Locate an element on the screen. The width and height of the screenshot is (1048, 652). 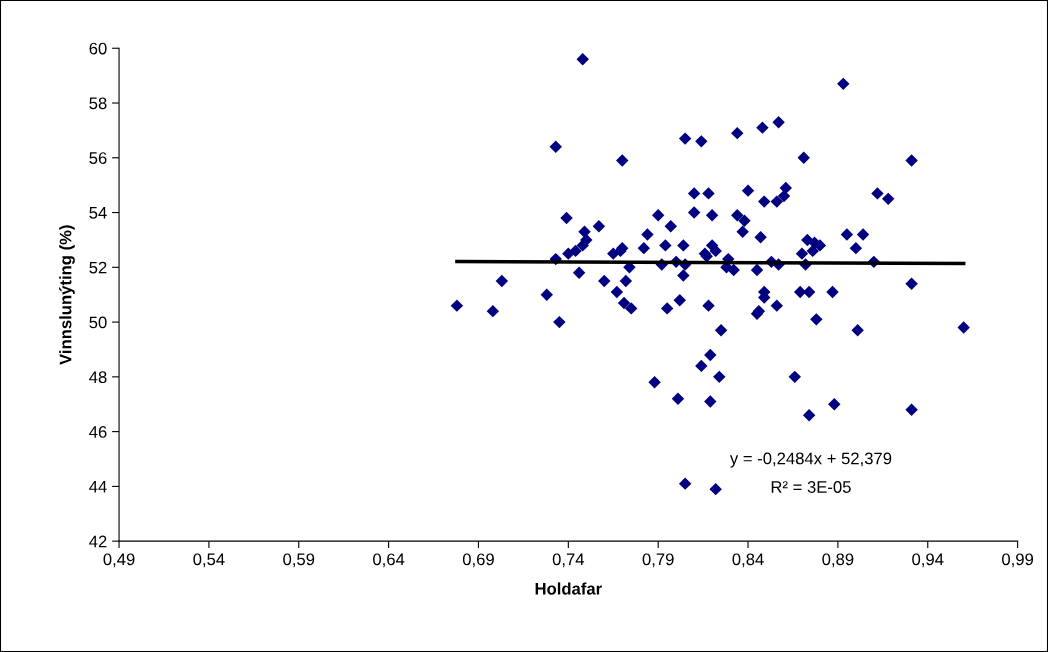
x-tick-label: 0,79 is located at coordinates (658, 560).